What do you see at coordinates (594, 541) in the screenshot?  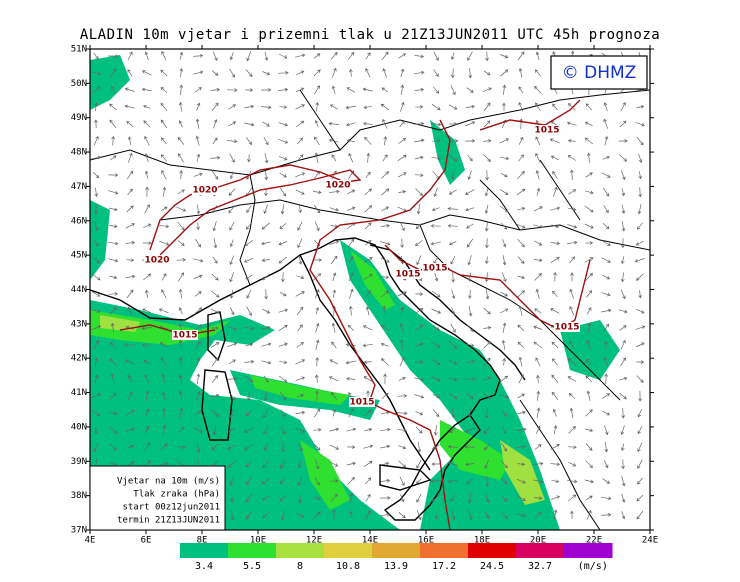 I see `lon-label: 22E` at bounding box center [594, 541].